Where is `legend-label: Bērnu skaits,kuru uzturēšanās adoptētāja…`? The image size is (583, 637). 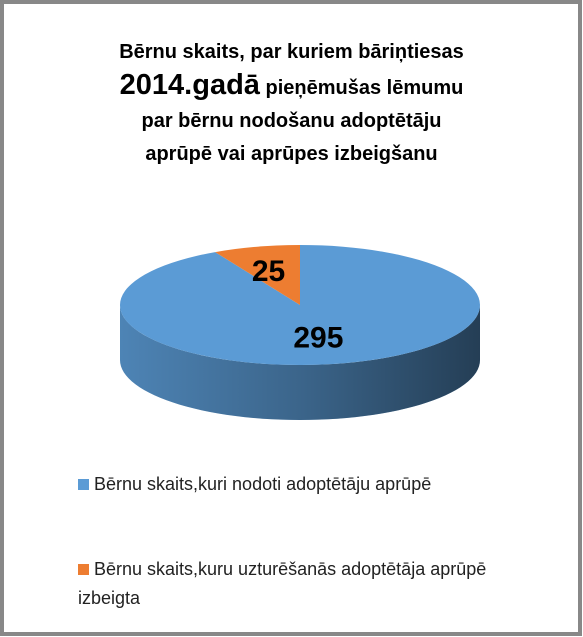
legend-label: Bērnu skaits,kuru uzturēšanās adoptētāja… is located at coordinates (282, 583).